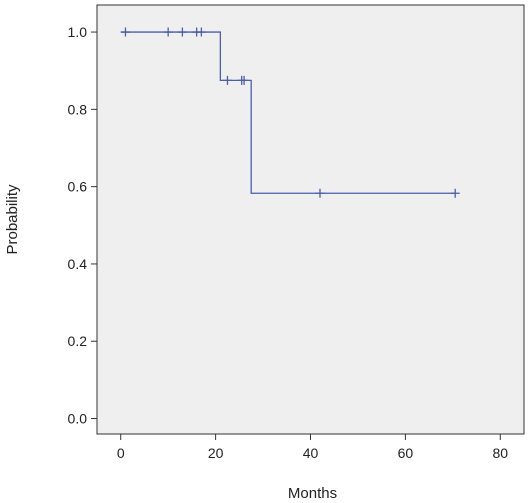  Describe the element at coordinates (312, 493) in the screenshot. I see `x-axis-title: Months` at that location.